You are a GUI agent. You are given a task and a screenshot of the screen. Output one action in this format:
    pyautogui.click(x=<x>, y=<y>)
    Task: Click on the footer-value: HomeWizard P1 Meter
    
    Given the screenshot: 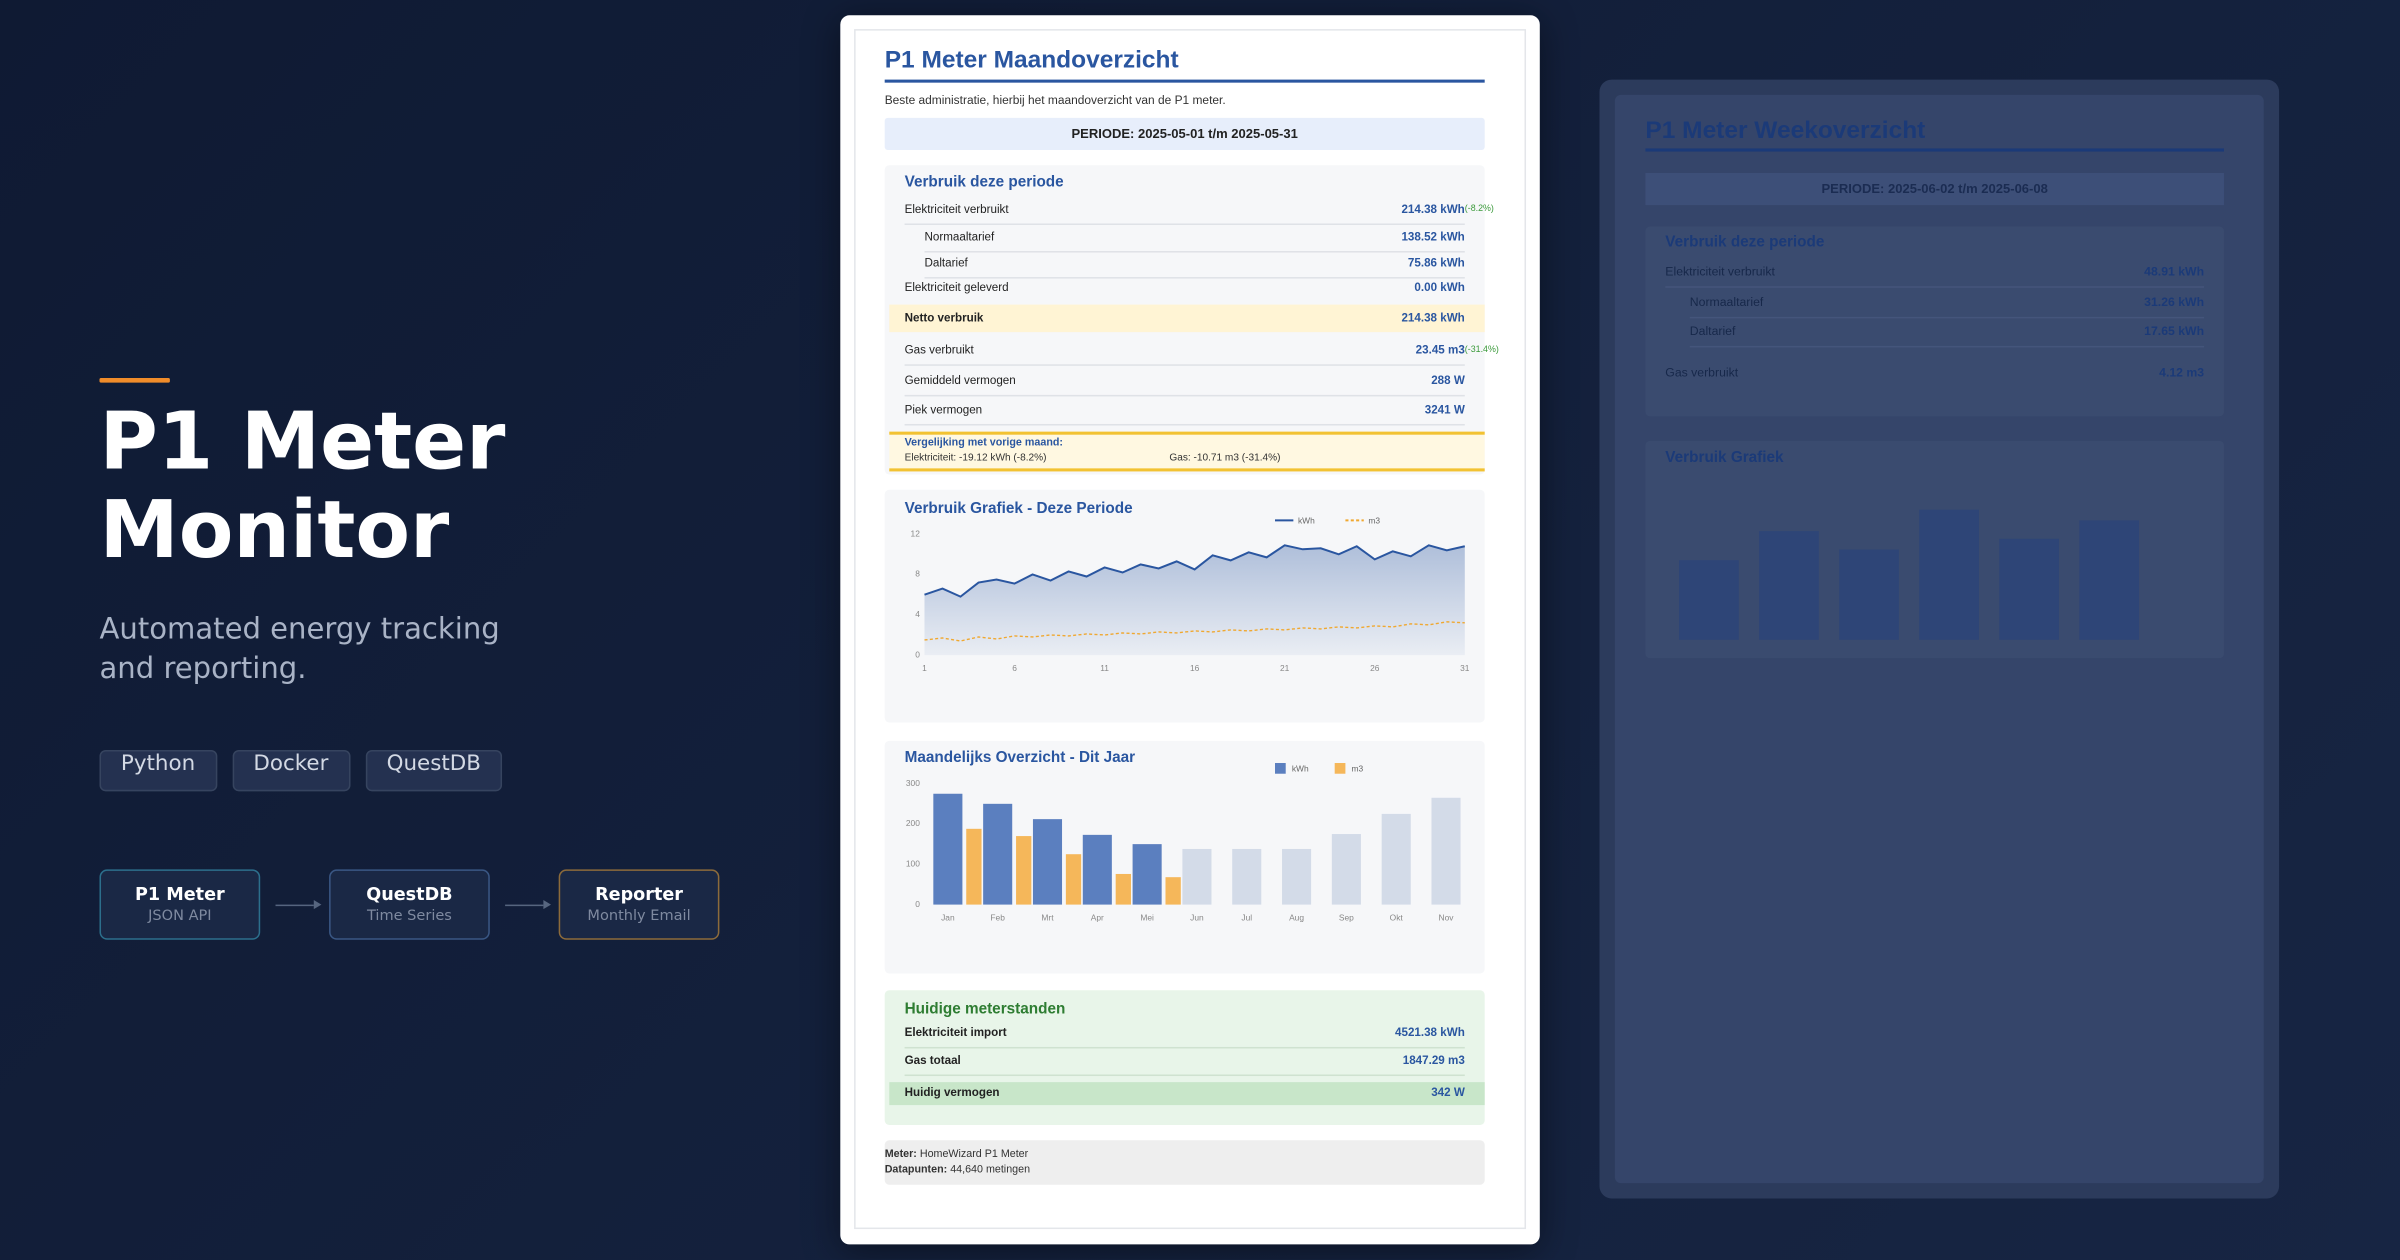 What is the action you would take?
    pyautogui.click(x=974, y=1155)
    